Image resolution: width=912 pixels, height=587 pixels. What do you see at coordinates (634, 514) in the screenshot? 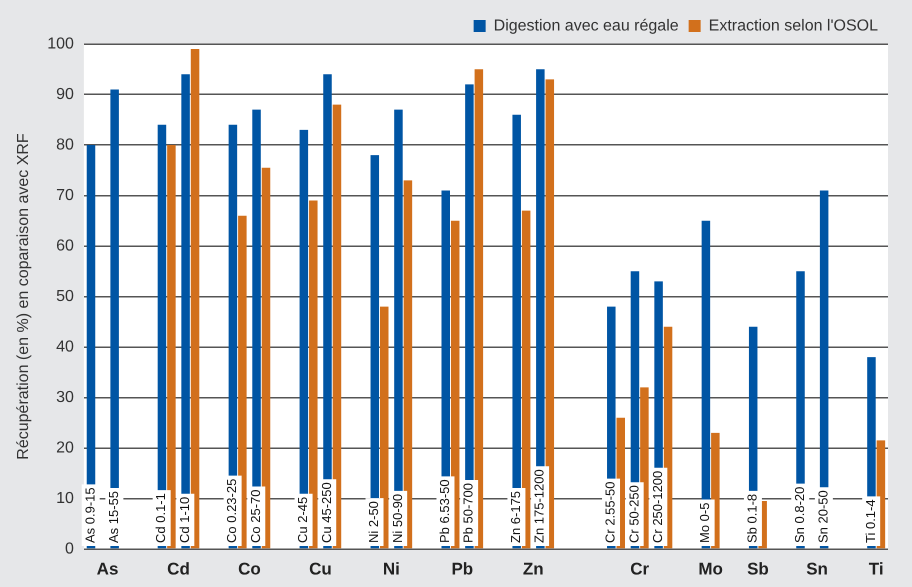
I see `x-tick-label: Cr 50-250` at bounding box center [634, 514].